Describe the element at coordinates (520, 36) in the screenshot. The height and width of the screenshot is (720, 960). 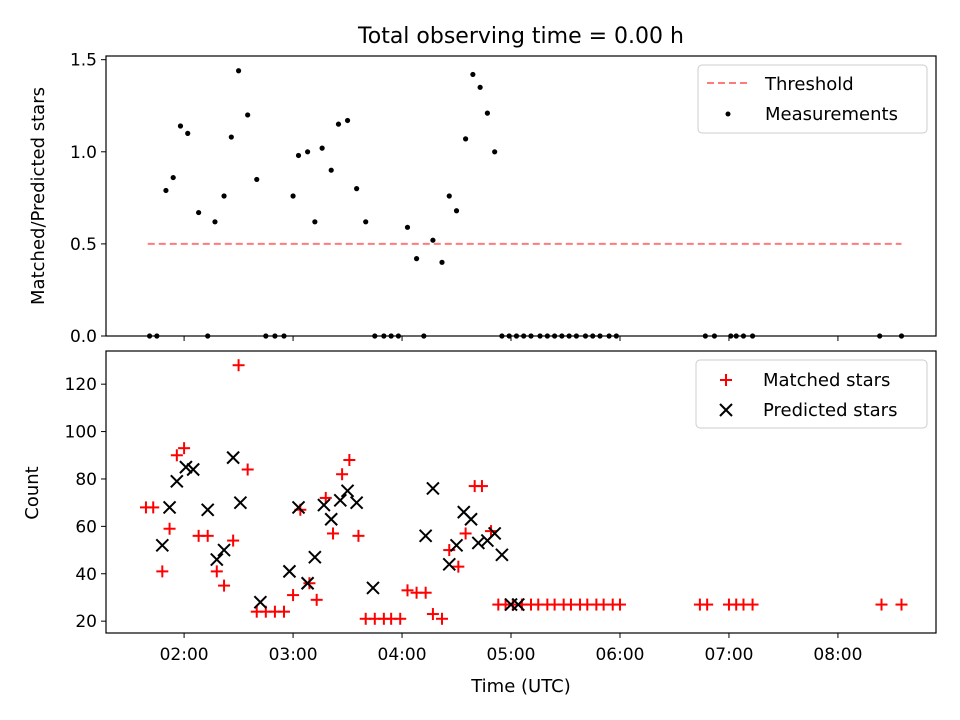
I see `figure-title: Total observing time = 0.00 h` at that location.